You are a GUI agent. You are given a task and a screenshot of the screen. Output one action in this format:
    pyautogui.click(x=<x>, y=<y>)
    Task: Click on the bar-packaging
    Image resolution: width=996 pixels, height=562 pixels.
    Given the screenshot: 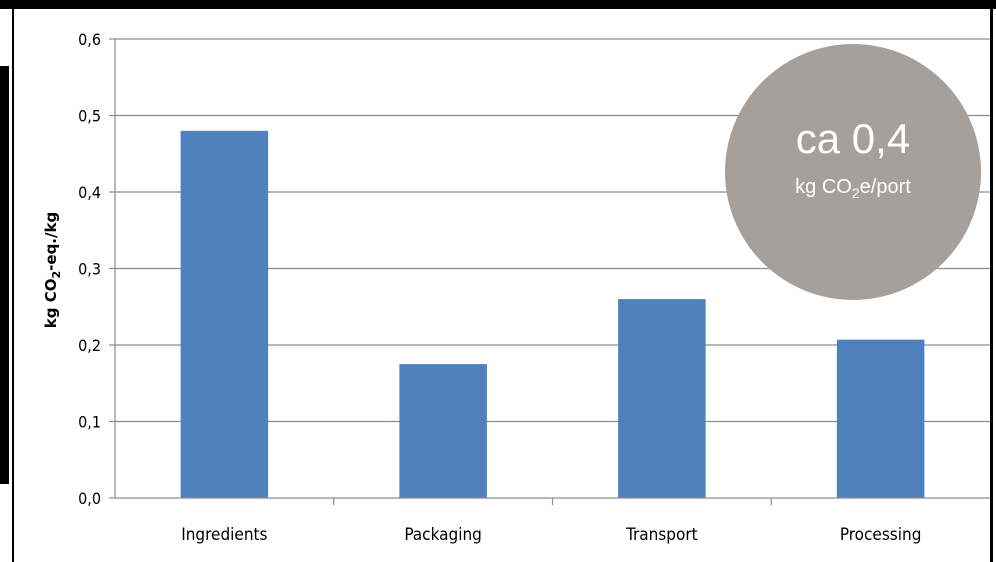 What is the action you would take?
    pyautogui.click(x=443, y=431)
    